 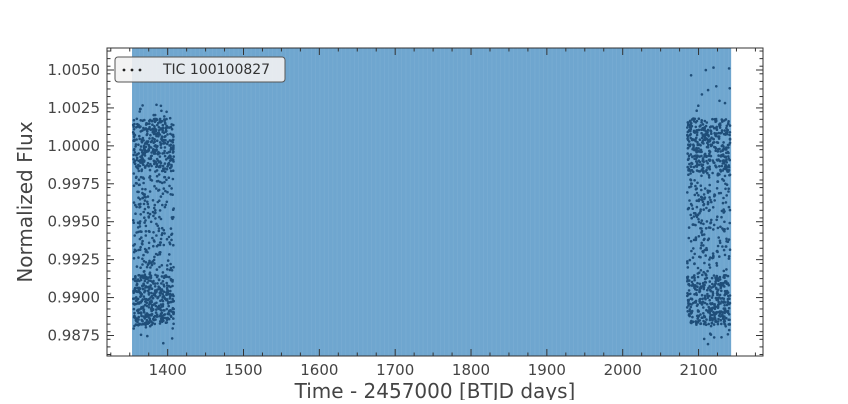 What do you see at coordinates (74, 298) in the screenshot?
I see `y-tick-label: 0.9900` at bounding box center [74, 298].